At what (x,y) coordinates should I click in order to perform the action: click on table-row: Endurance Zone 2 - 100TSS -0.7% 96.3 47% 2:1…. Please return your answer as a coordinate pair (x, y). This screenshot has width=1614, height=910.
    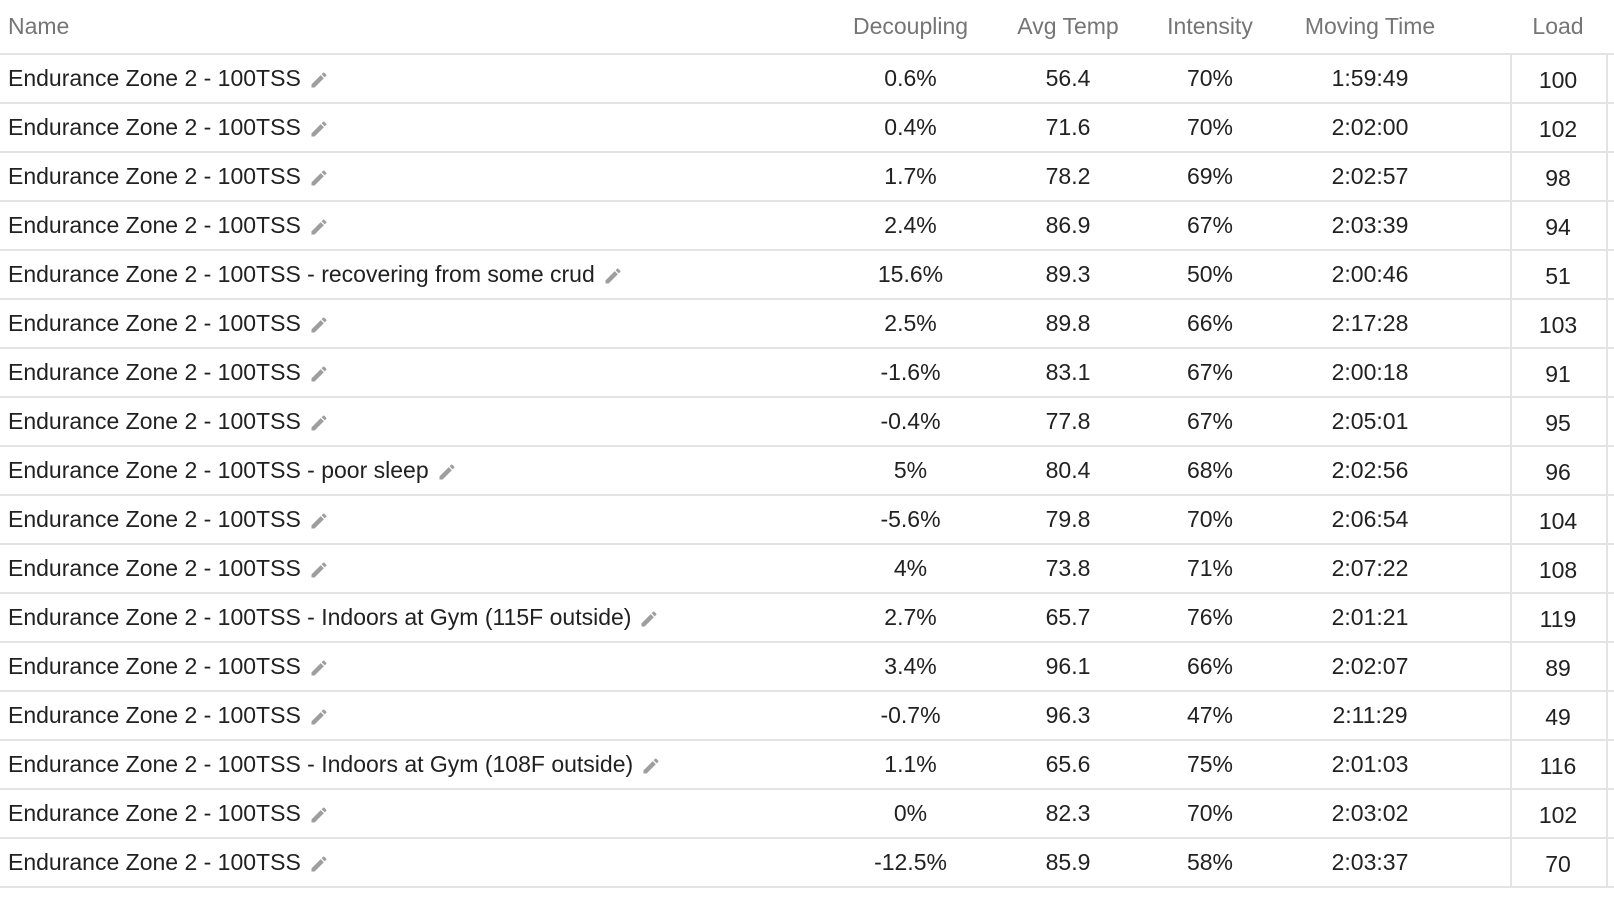
    Looking at the image, I should click on (807, 716).